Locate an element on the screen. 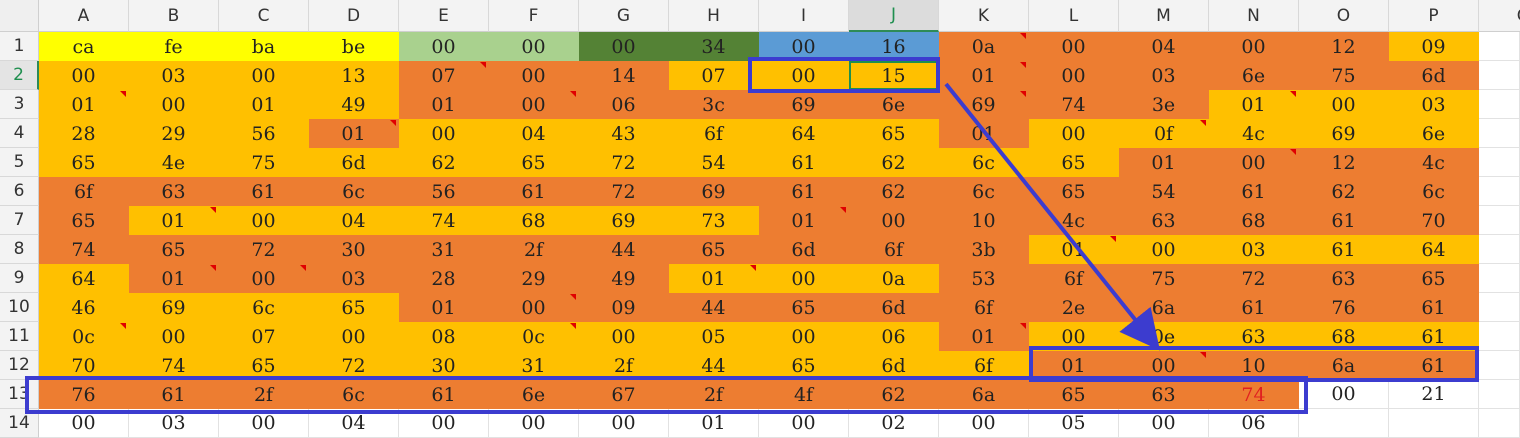 The height and width of the screenshot is (438, 1520). cell-k3: 69 is located at coordinates (984, 104).